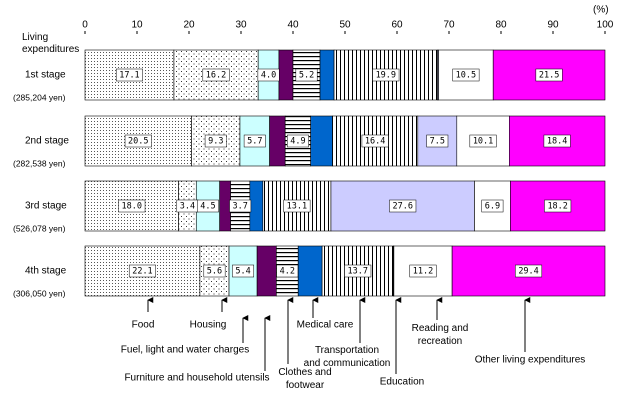 Image resolution: width=620 pixels, height=395 pixels. I want to click on legend-label: Furniture and household utensils, so click(196, 378).